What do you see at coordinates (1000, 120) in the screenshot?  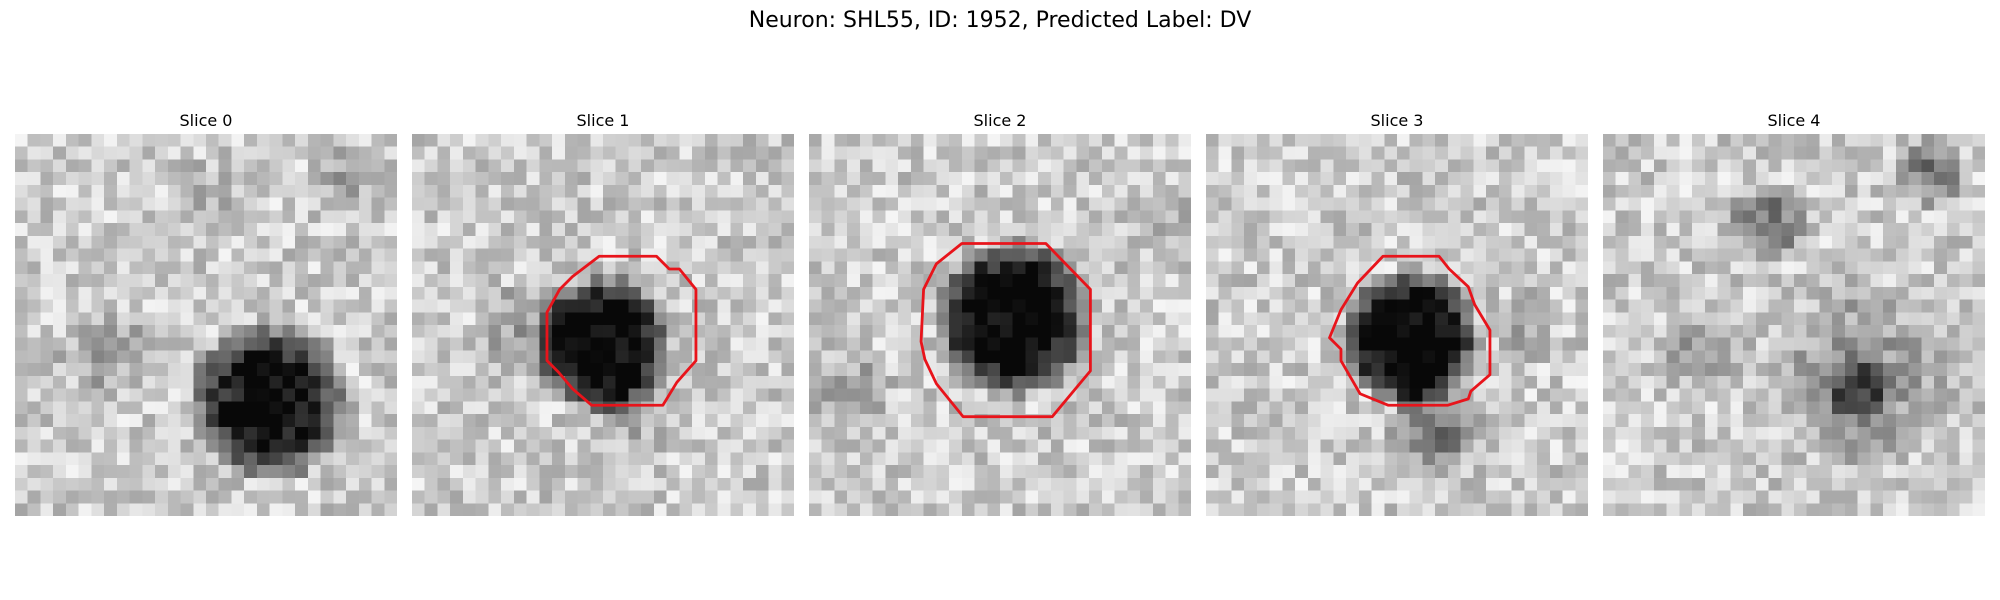 I see `slice-title-2: Slice 2` at bounding box center [1000, 120].